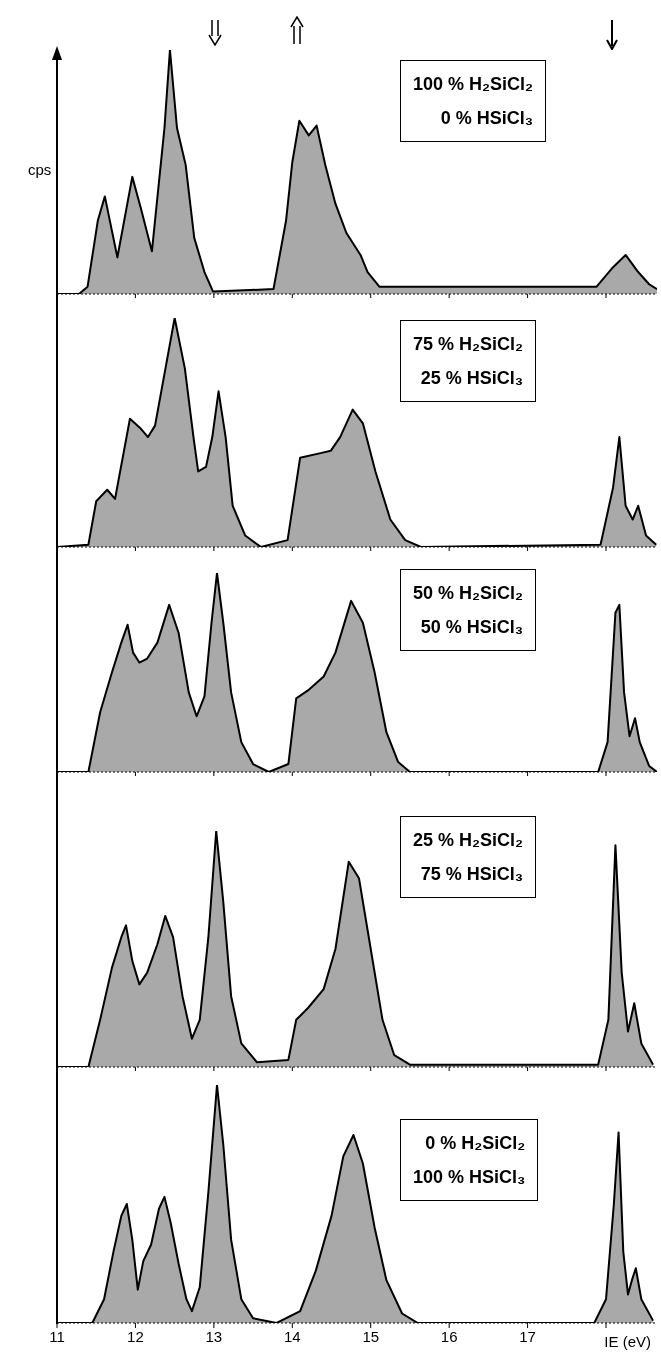 This screenshot has width=661, height=1360. What do you see at coordinates (627, 1341) in the screenshot?
I see `x-axis-title: IE (eV)` at bounding box center [627, 1341].